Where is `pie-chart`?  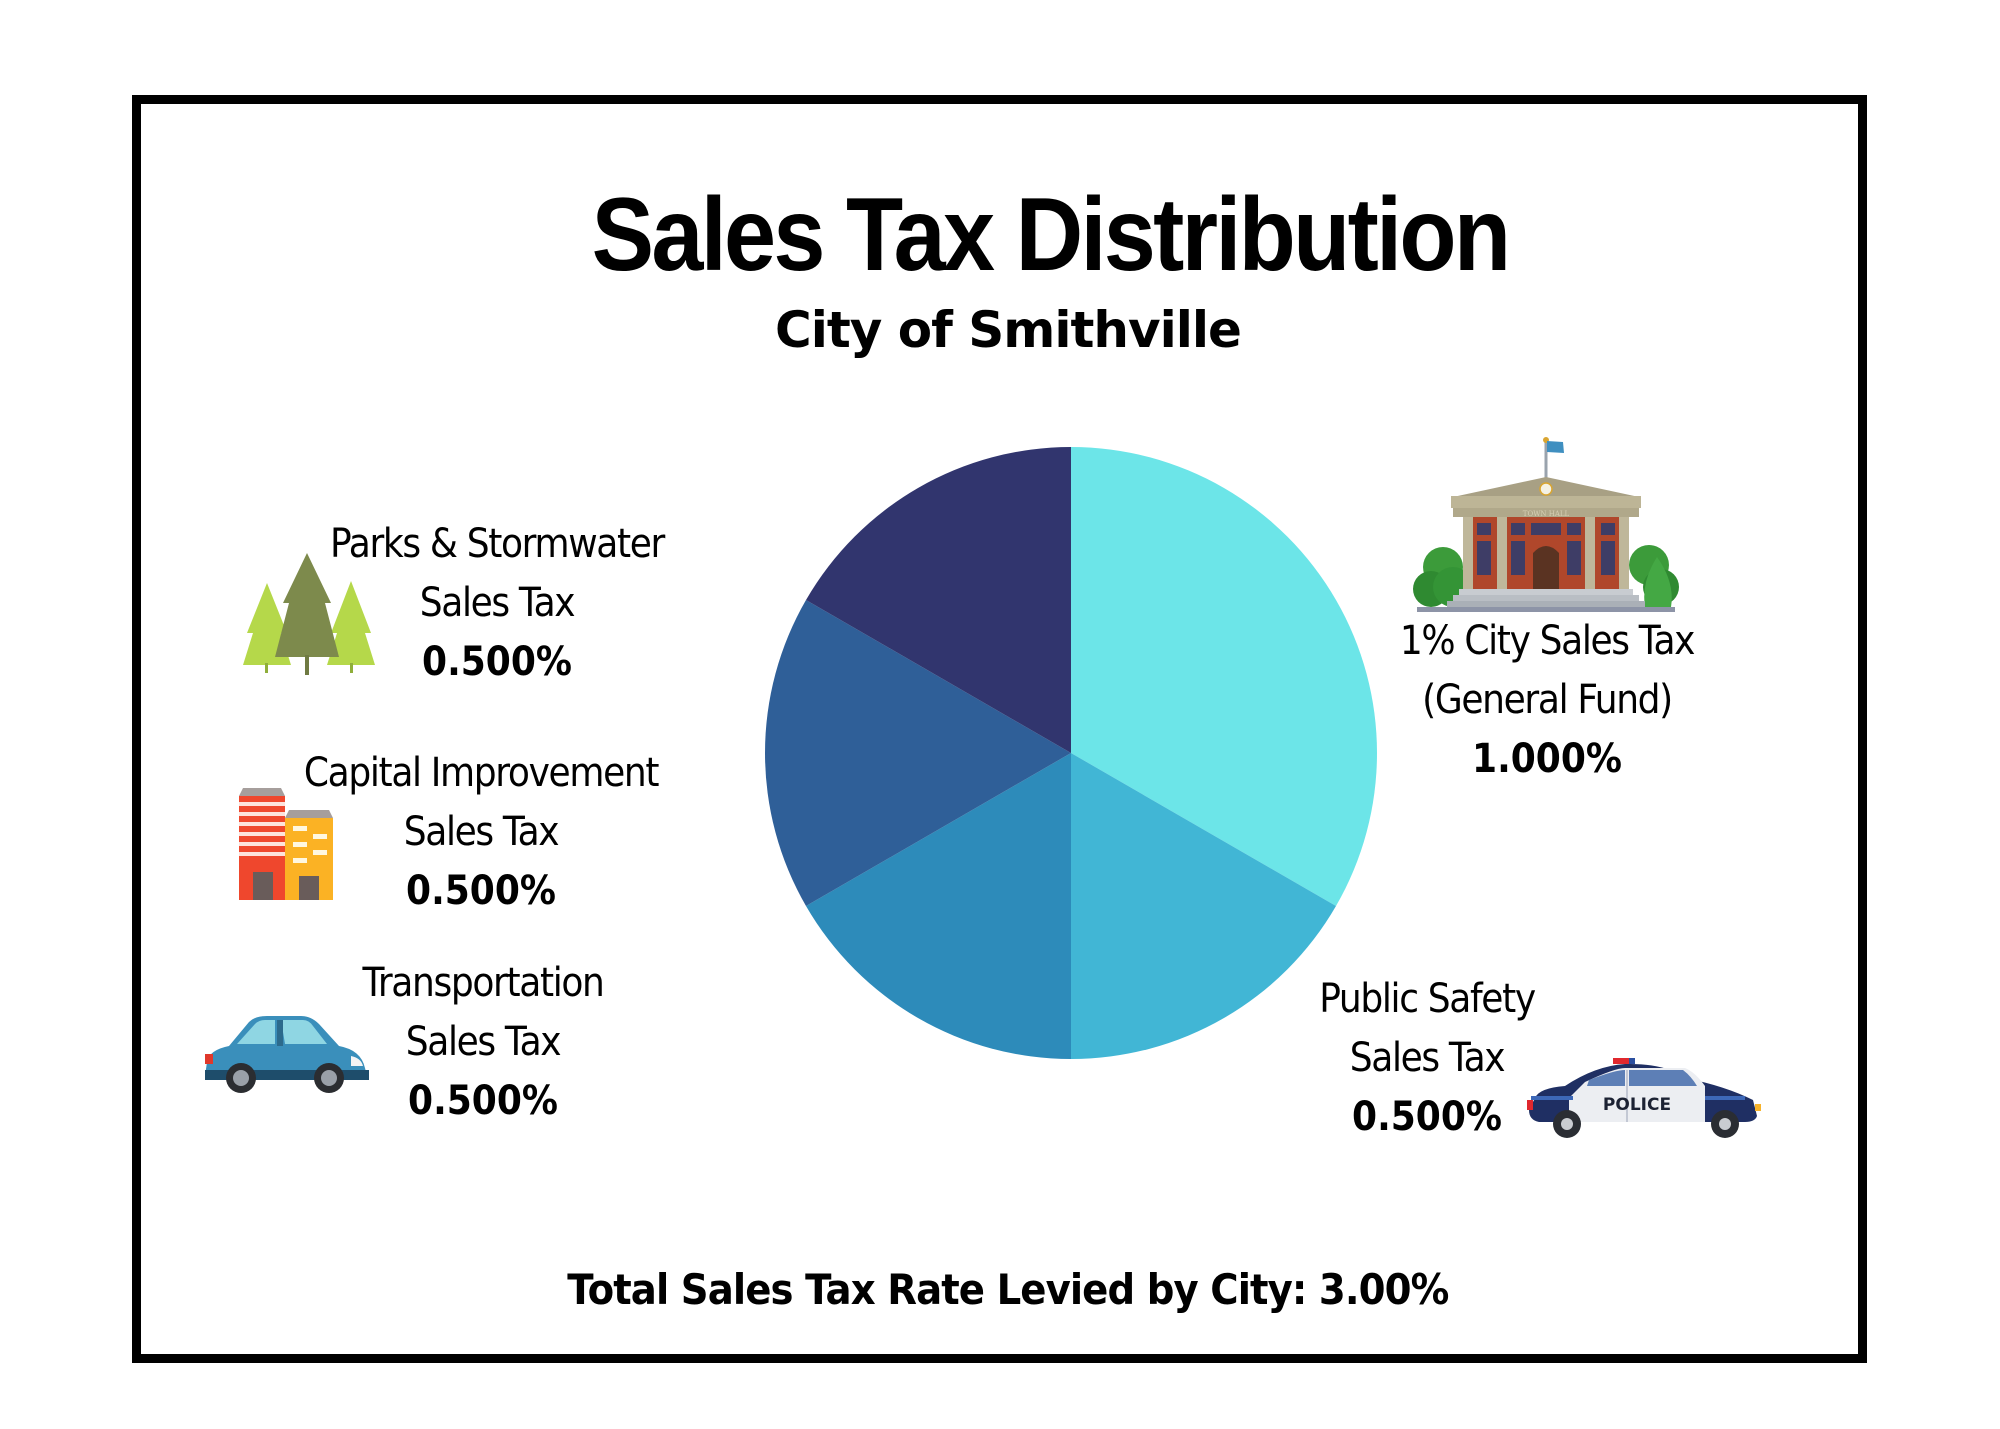 pie-chart is located at coordinates (1071, 753).